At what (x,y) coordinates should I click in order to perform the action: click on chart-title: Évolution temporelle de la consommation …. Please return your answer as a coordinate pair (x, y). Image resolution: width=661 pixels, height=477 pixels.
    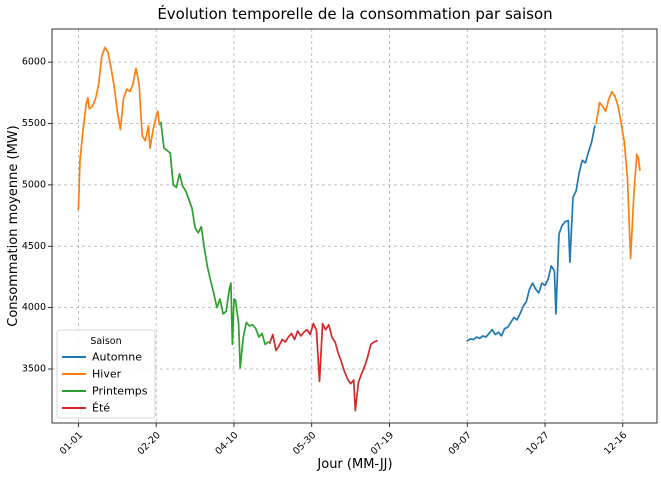
    Looking at the image, I should click on (354, 13).